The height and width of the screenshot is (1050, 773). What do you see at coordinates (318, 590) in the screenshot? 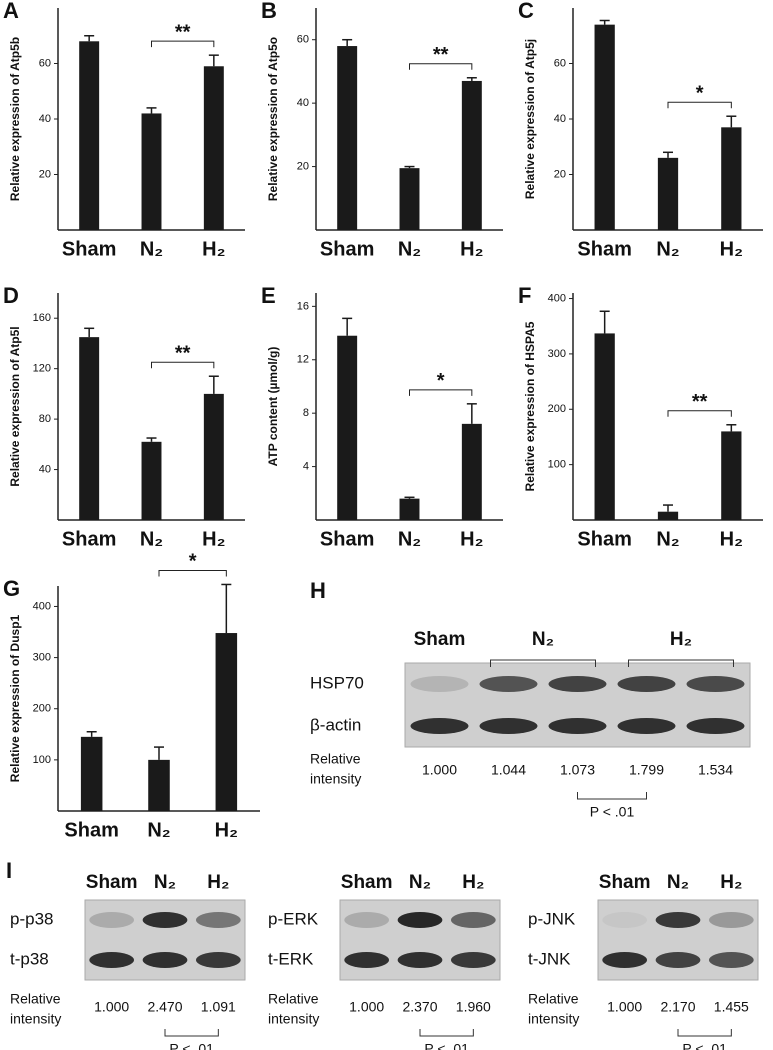
I see `panel-label: H` at bounding box center [318, 590].